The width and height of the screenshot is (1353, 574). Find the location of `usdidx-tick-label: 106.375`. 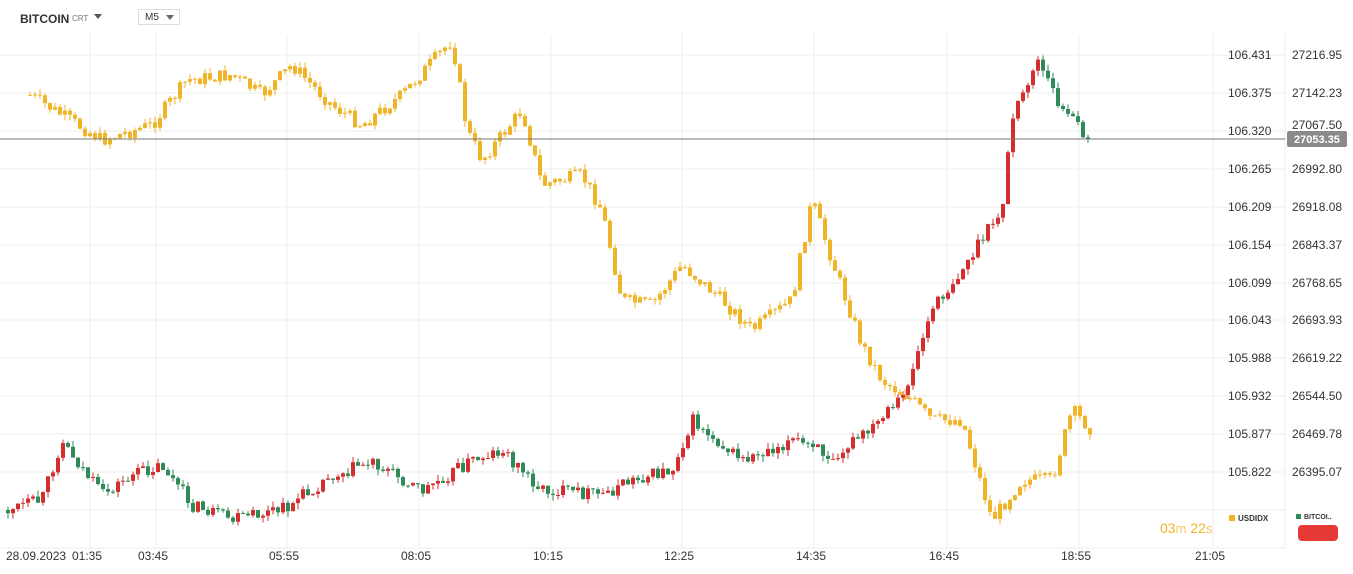

usdidx-tick-label: 106.375 is located at coordinates (1250, 93).